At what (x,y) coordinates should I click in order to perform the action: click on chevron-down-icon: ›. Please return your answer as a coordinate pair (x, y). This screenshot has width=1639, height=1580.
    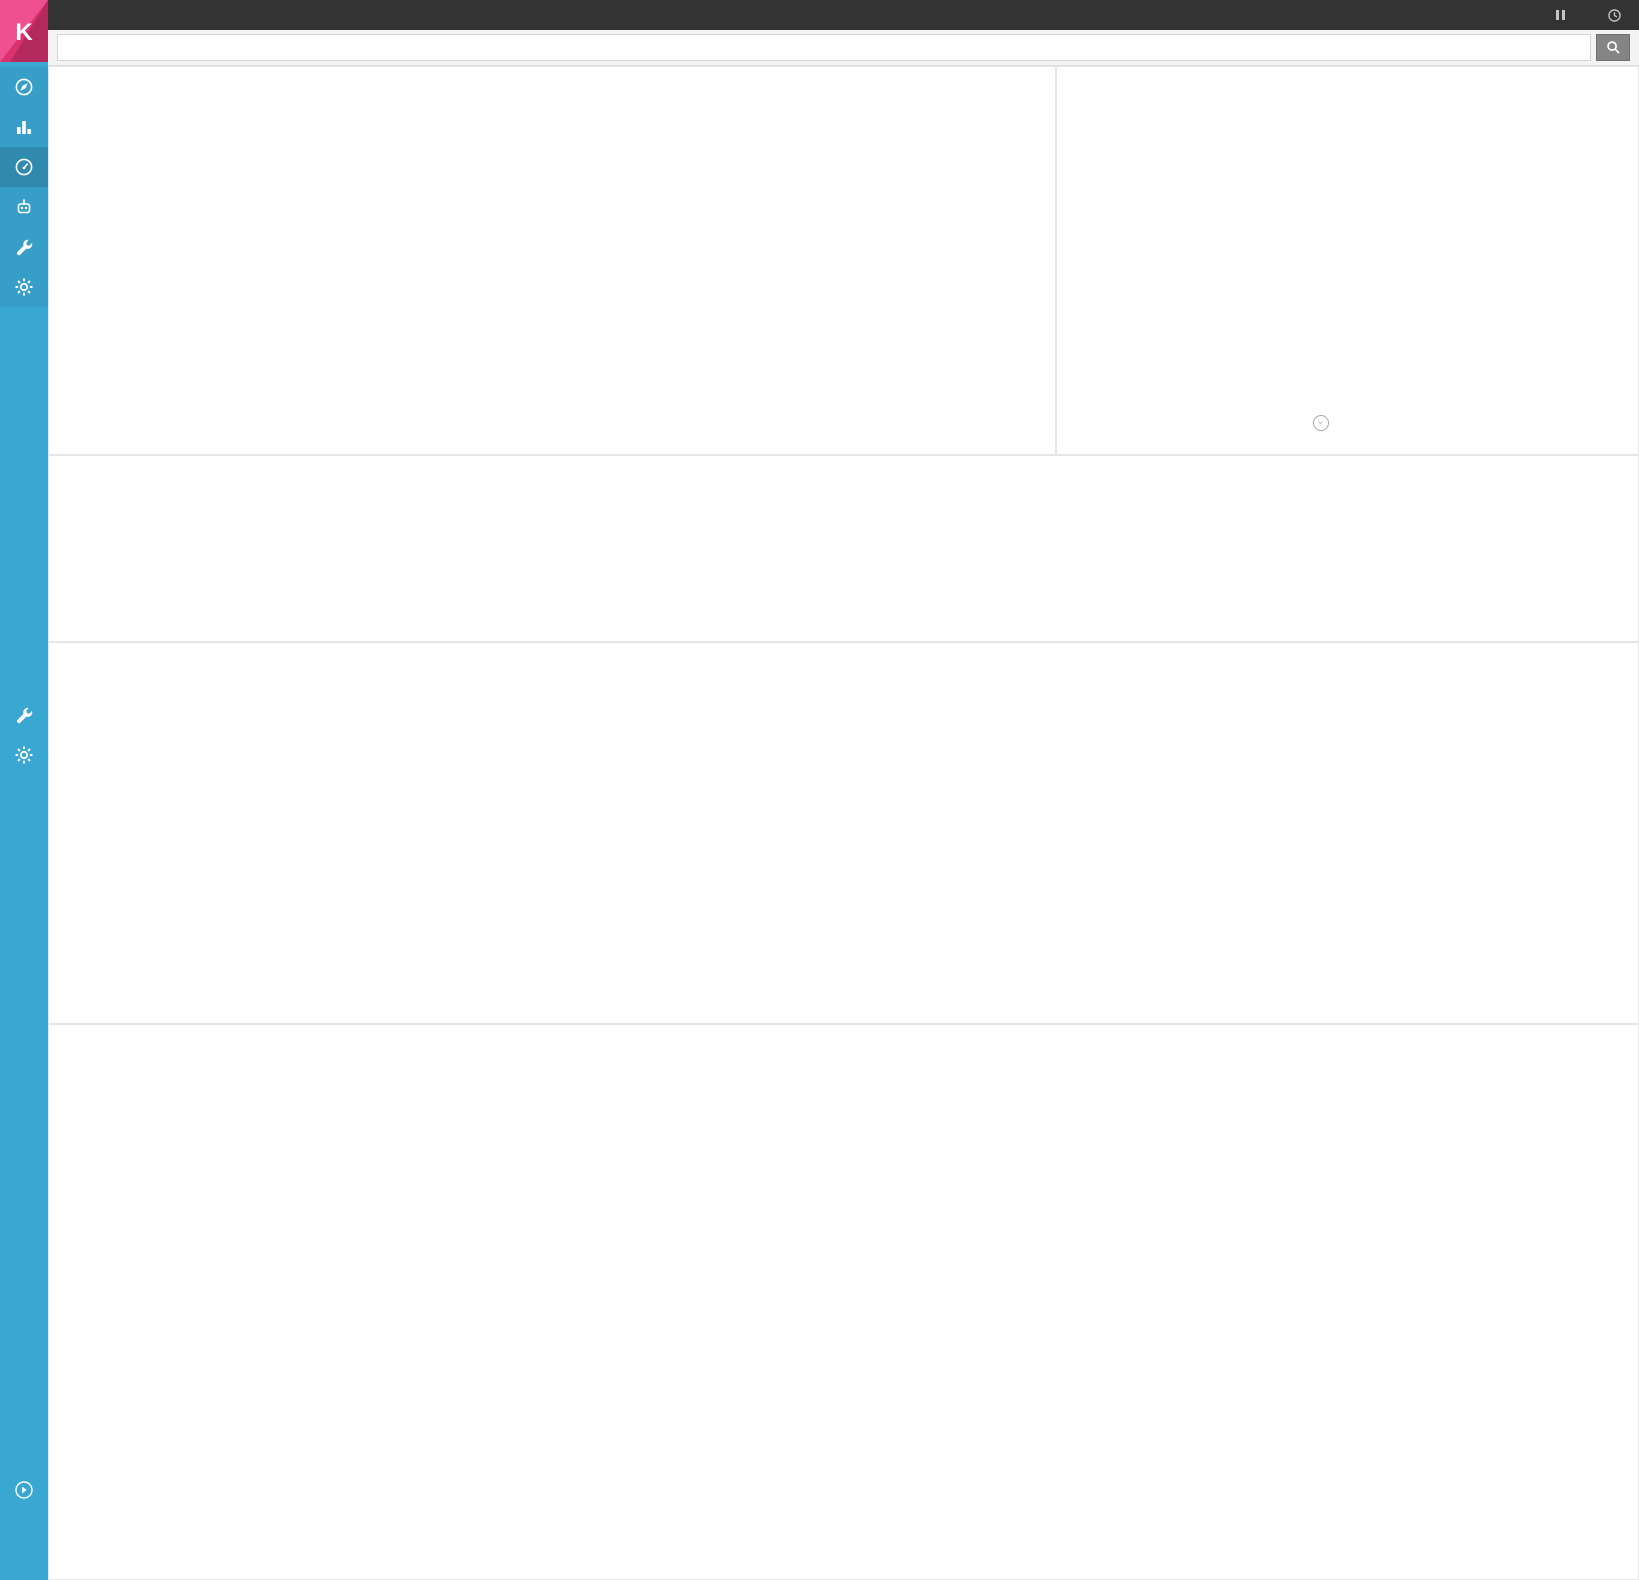
    Looking at the image, I should click on (1321, 422).